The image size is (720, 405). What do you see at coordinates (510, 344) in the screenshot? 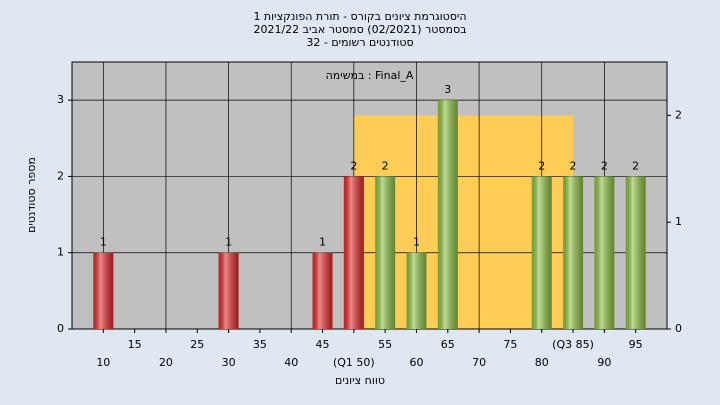
I see `x-tick-label: 75` at bounding box center [510, 344].